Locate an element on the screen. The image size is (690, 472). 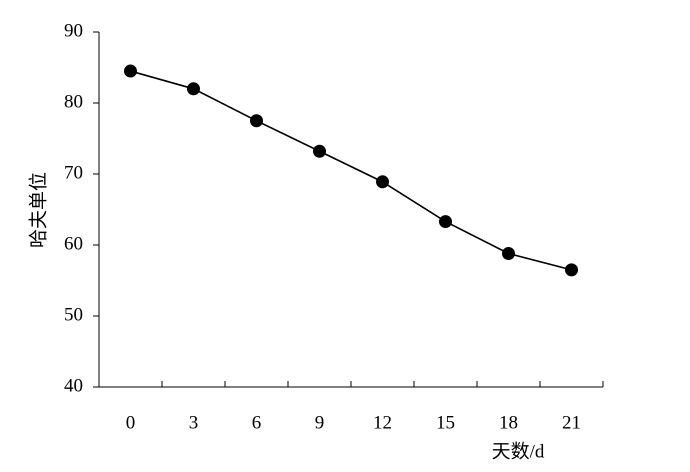
x-tick-label: 18 is located at coordinates (508, 422).